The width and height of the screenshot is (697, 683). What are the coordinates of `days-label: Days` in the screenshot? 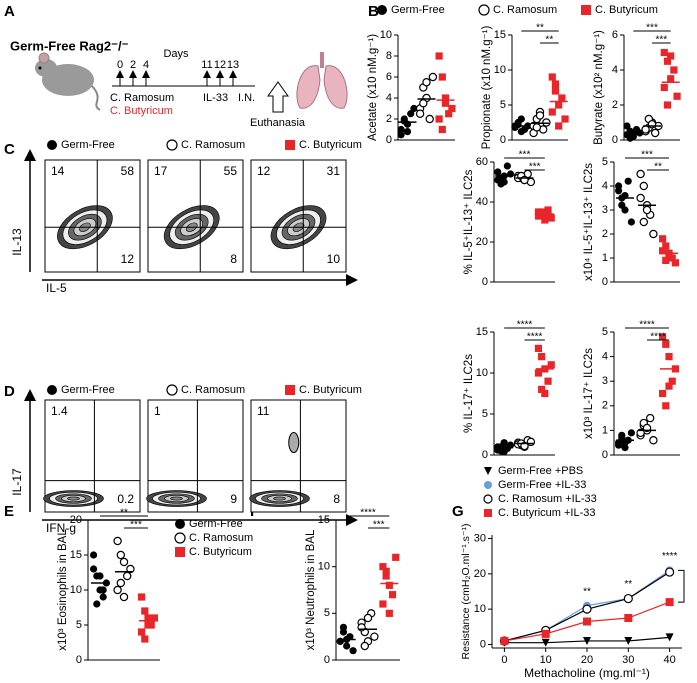 It's located at (176, 54).